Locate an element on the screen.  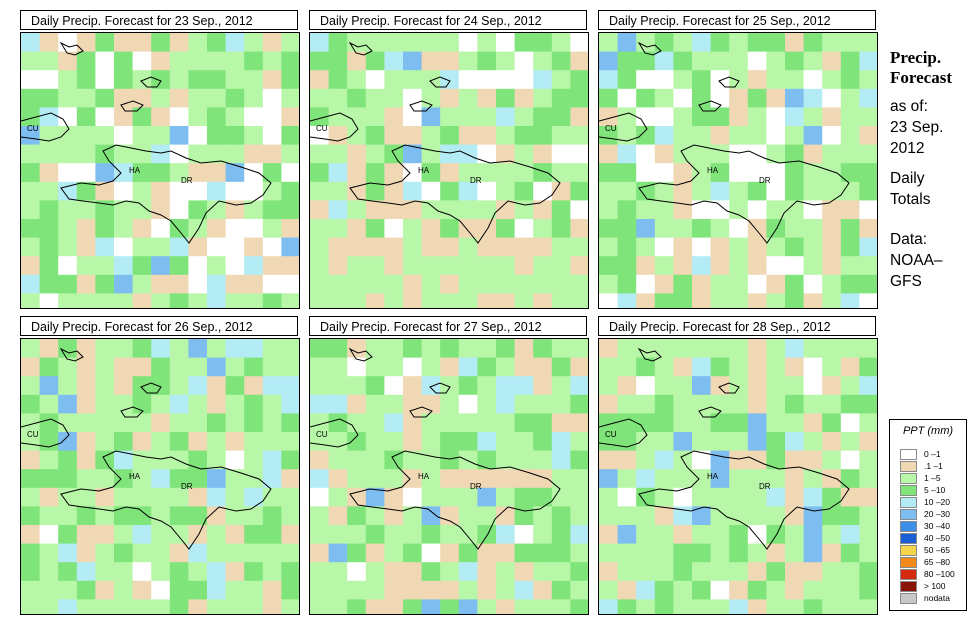
data-line3: GFS is located at coordinates (906, 281).